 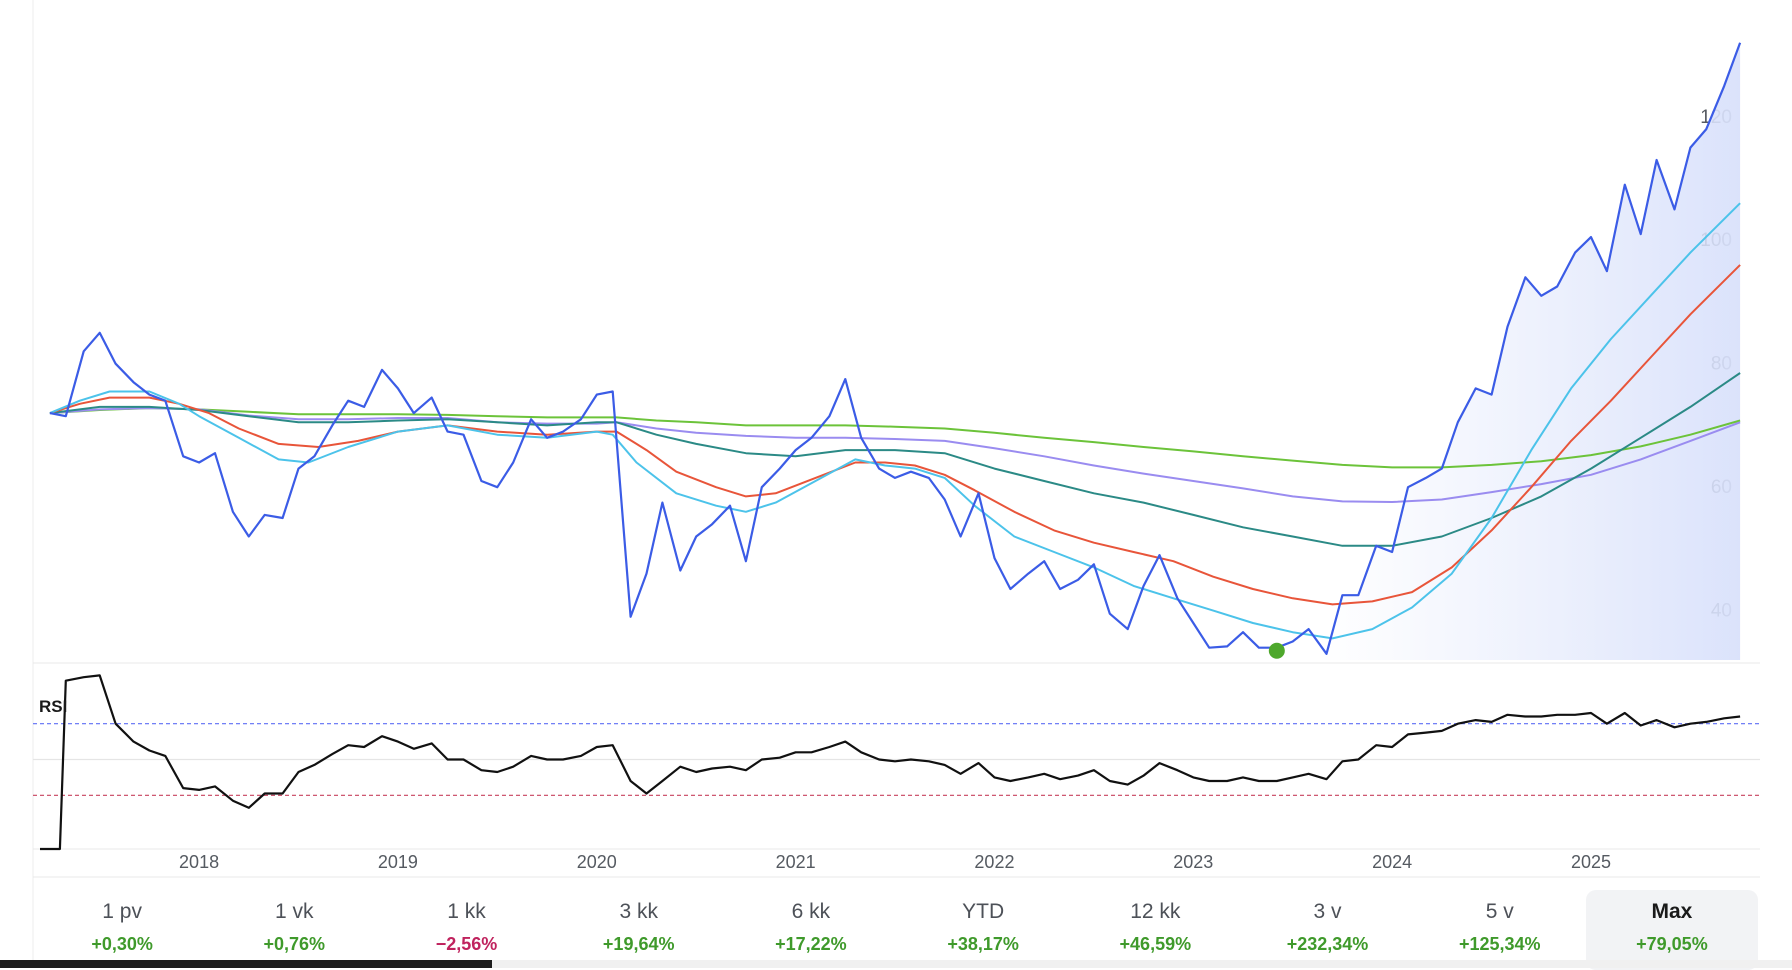 I want to click on x-tick-label: 2019, so click(x=398, y=862).